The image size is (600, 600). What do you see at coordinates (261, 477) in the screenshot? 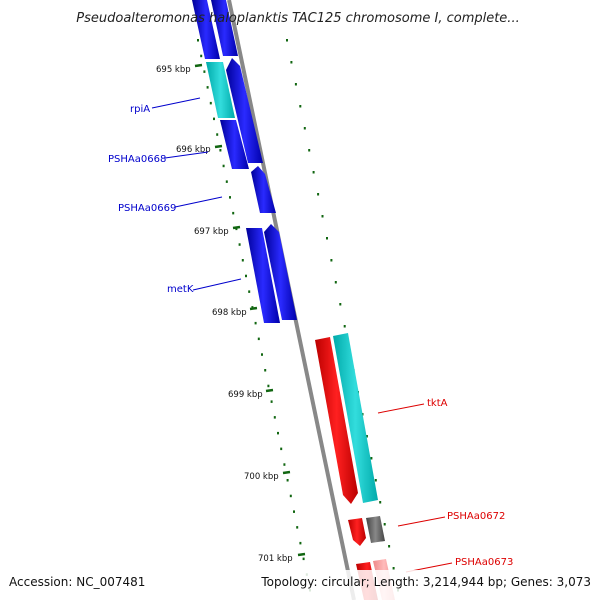
I see `tick-label: 700 kbp` at bounding box center [261, 477].